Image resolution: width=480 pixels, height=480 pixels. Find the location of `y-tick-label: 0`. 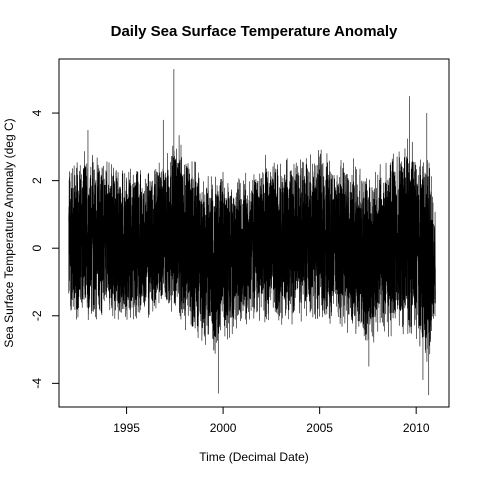

y-tick-label: 0 is located at coordinates (37, 248).